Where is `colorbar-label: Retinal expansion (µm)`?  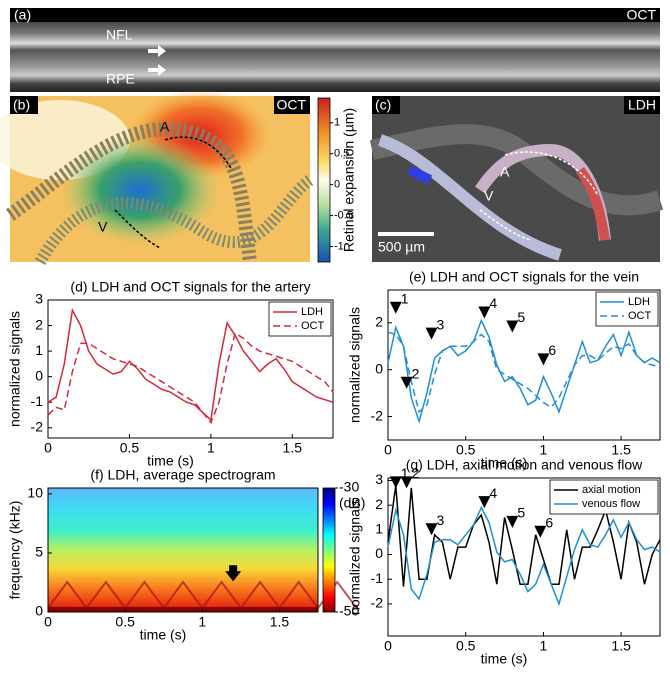
colorbar-label: Retinal expansion (µm) is located at coordinates (349, 180).